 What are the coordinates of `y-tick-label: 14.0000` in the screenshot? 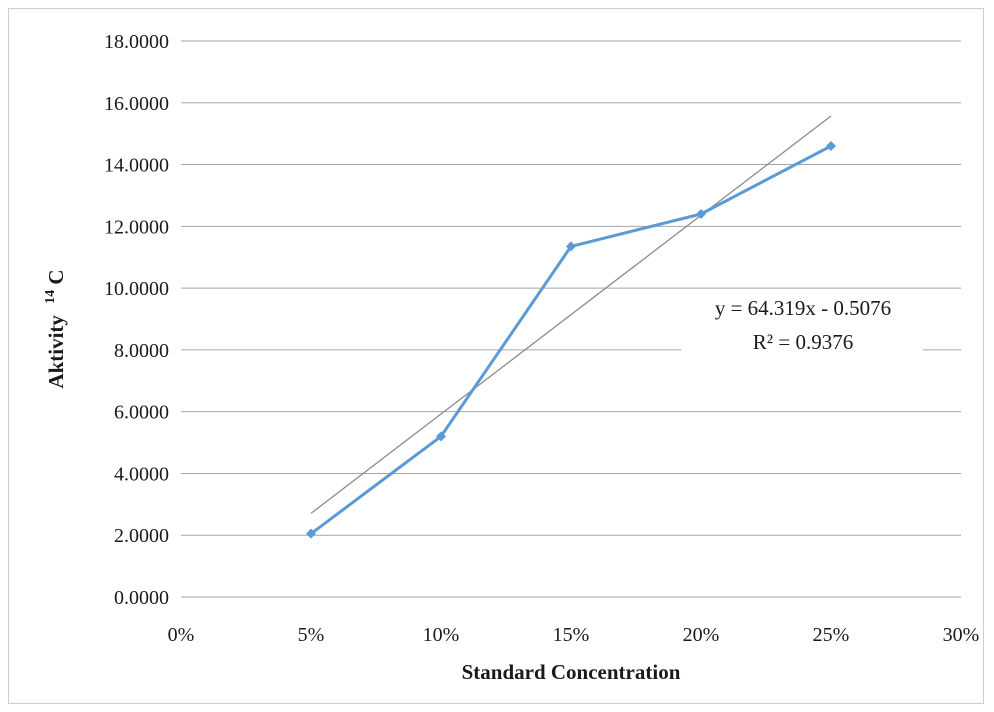 It's located at (136, 166).